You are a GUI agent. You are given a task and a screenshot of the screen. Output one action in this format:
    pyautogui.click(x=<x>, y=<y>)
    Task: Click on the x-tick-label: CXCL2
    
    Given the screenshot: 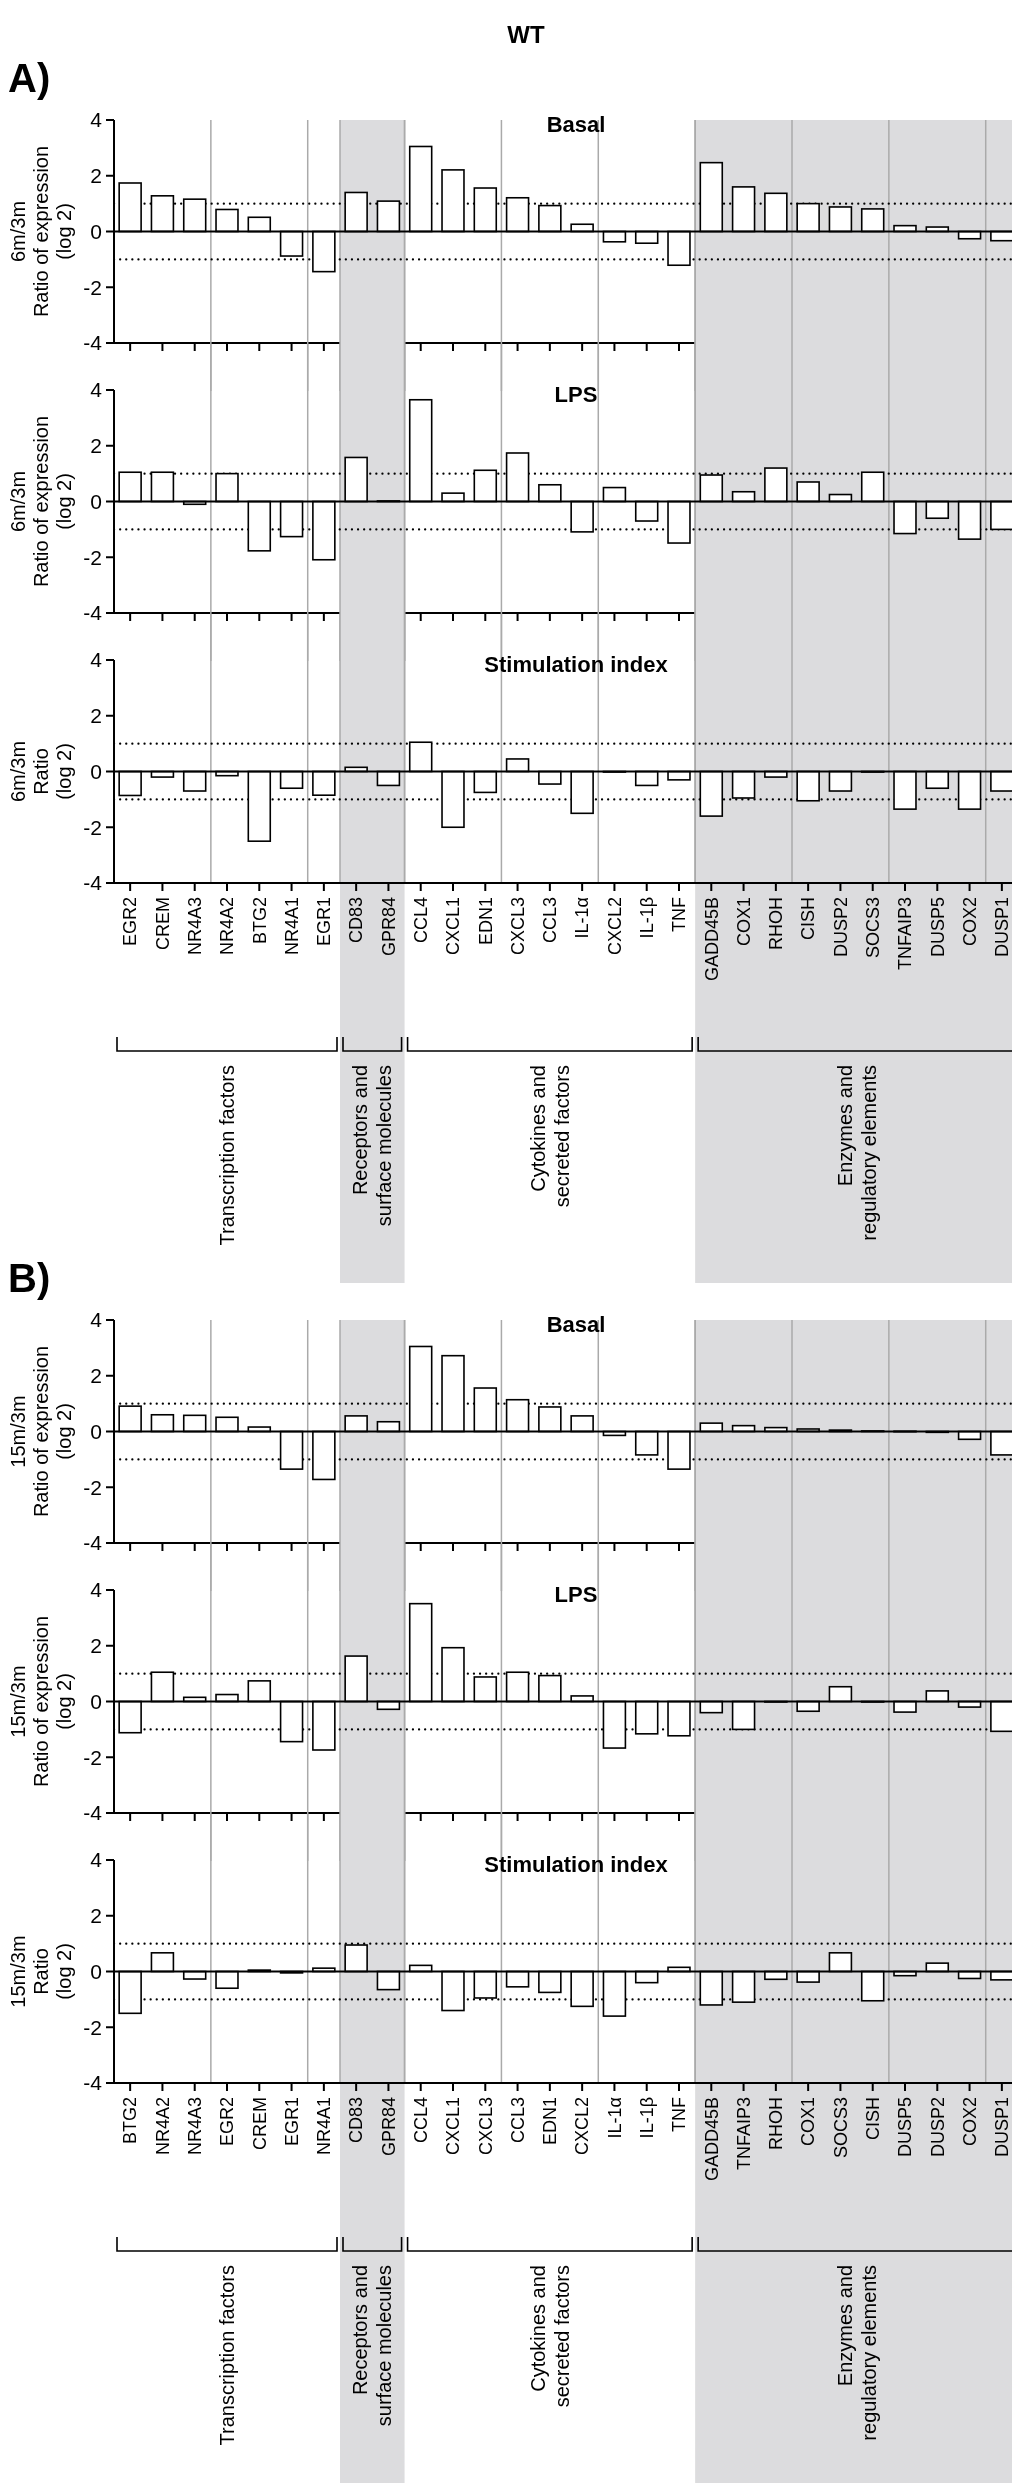 What is the action you would take?
    pyautogui.click(x=582, y=2126)
    